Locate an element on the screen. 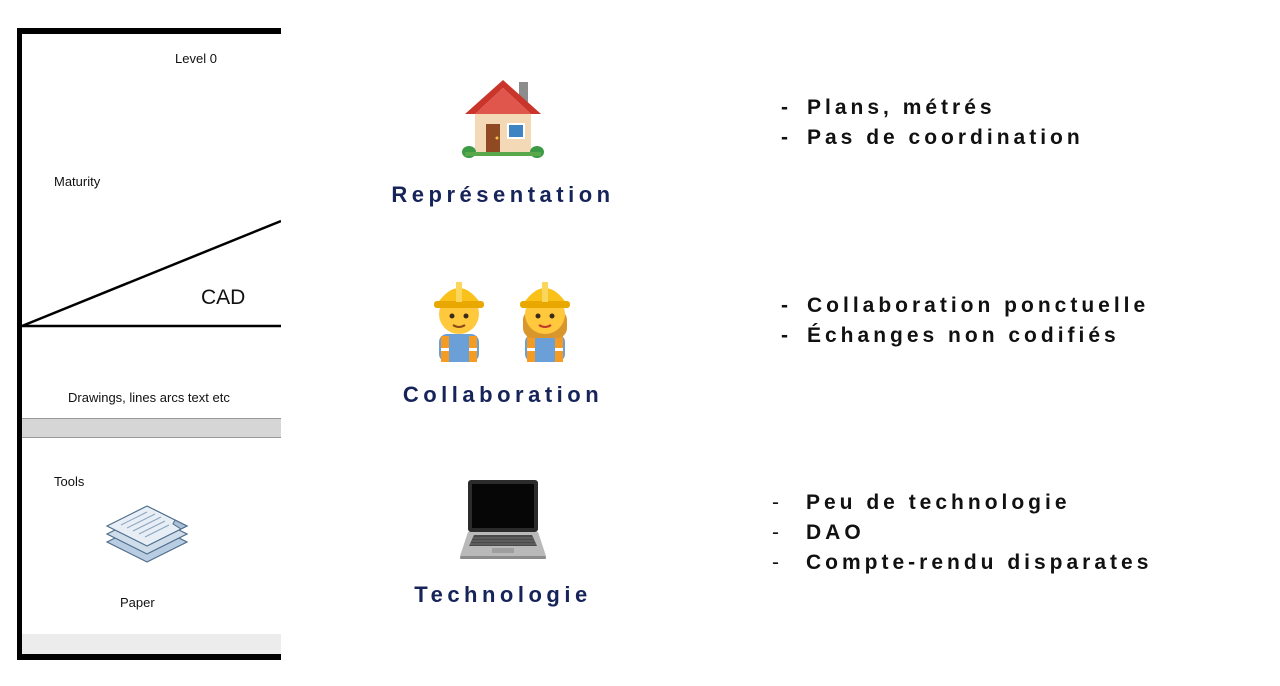 The width and height of the screenshot is (1280, 686). bullet-item: - Plans, métrés is located at coordinates (932, 108).